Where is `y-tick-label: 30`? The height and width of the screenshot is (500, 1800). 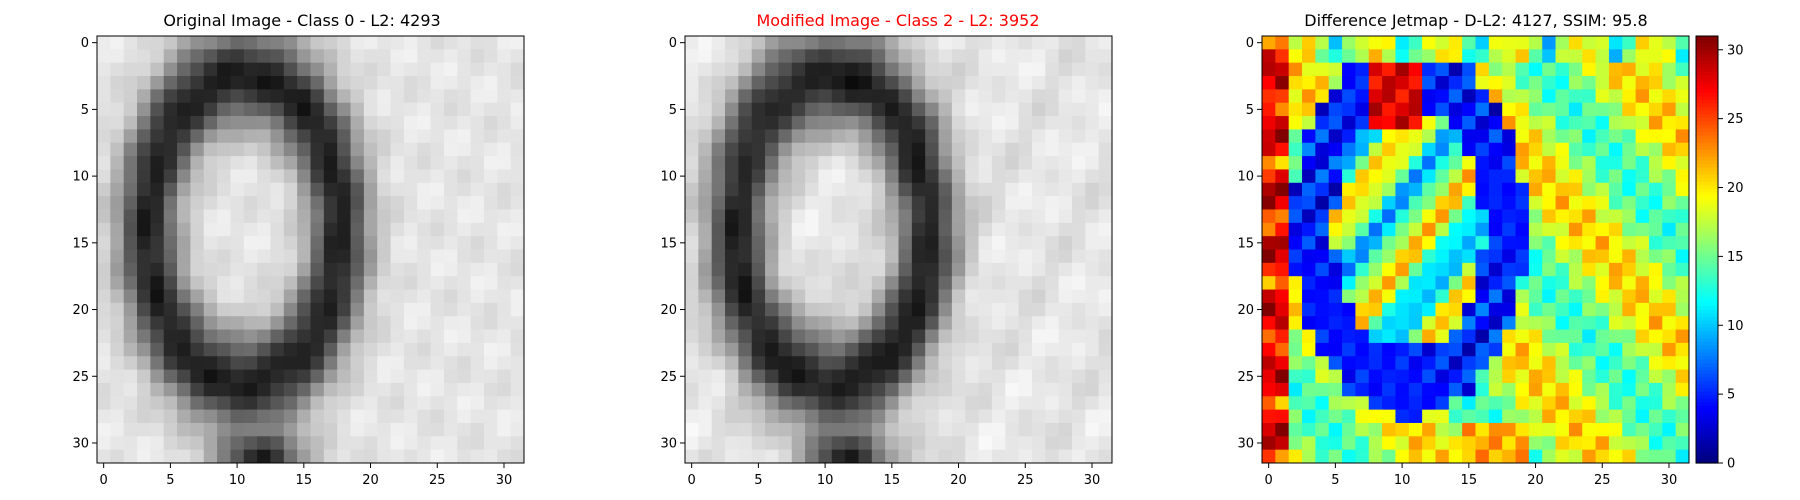 y-tick-label: 30 is located at coordinates (1245, 443).